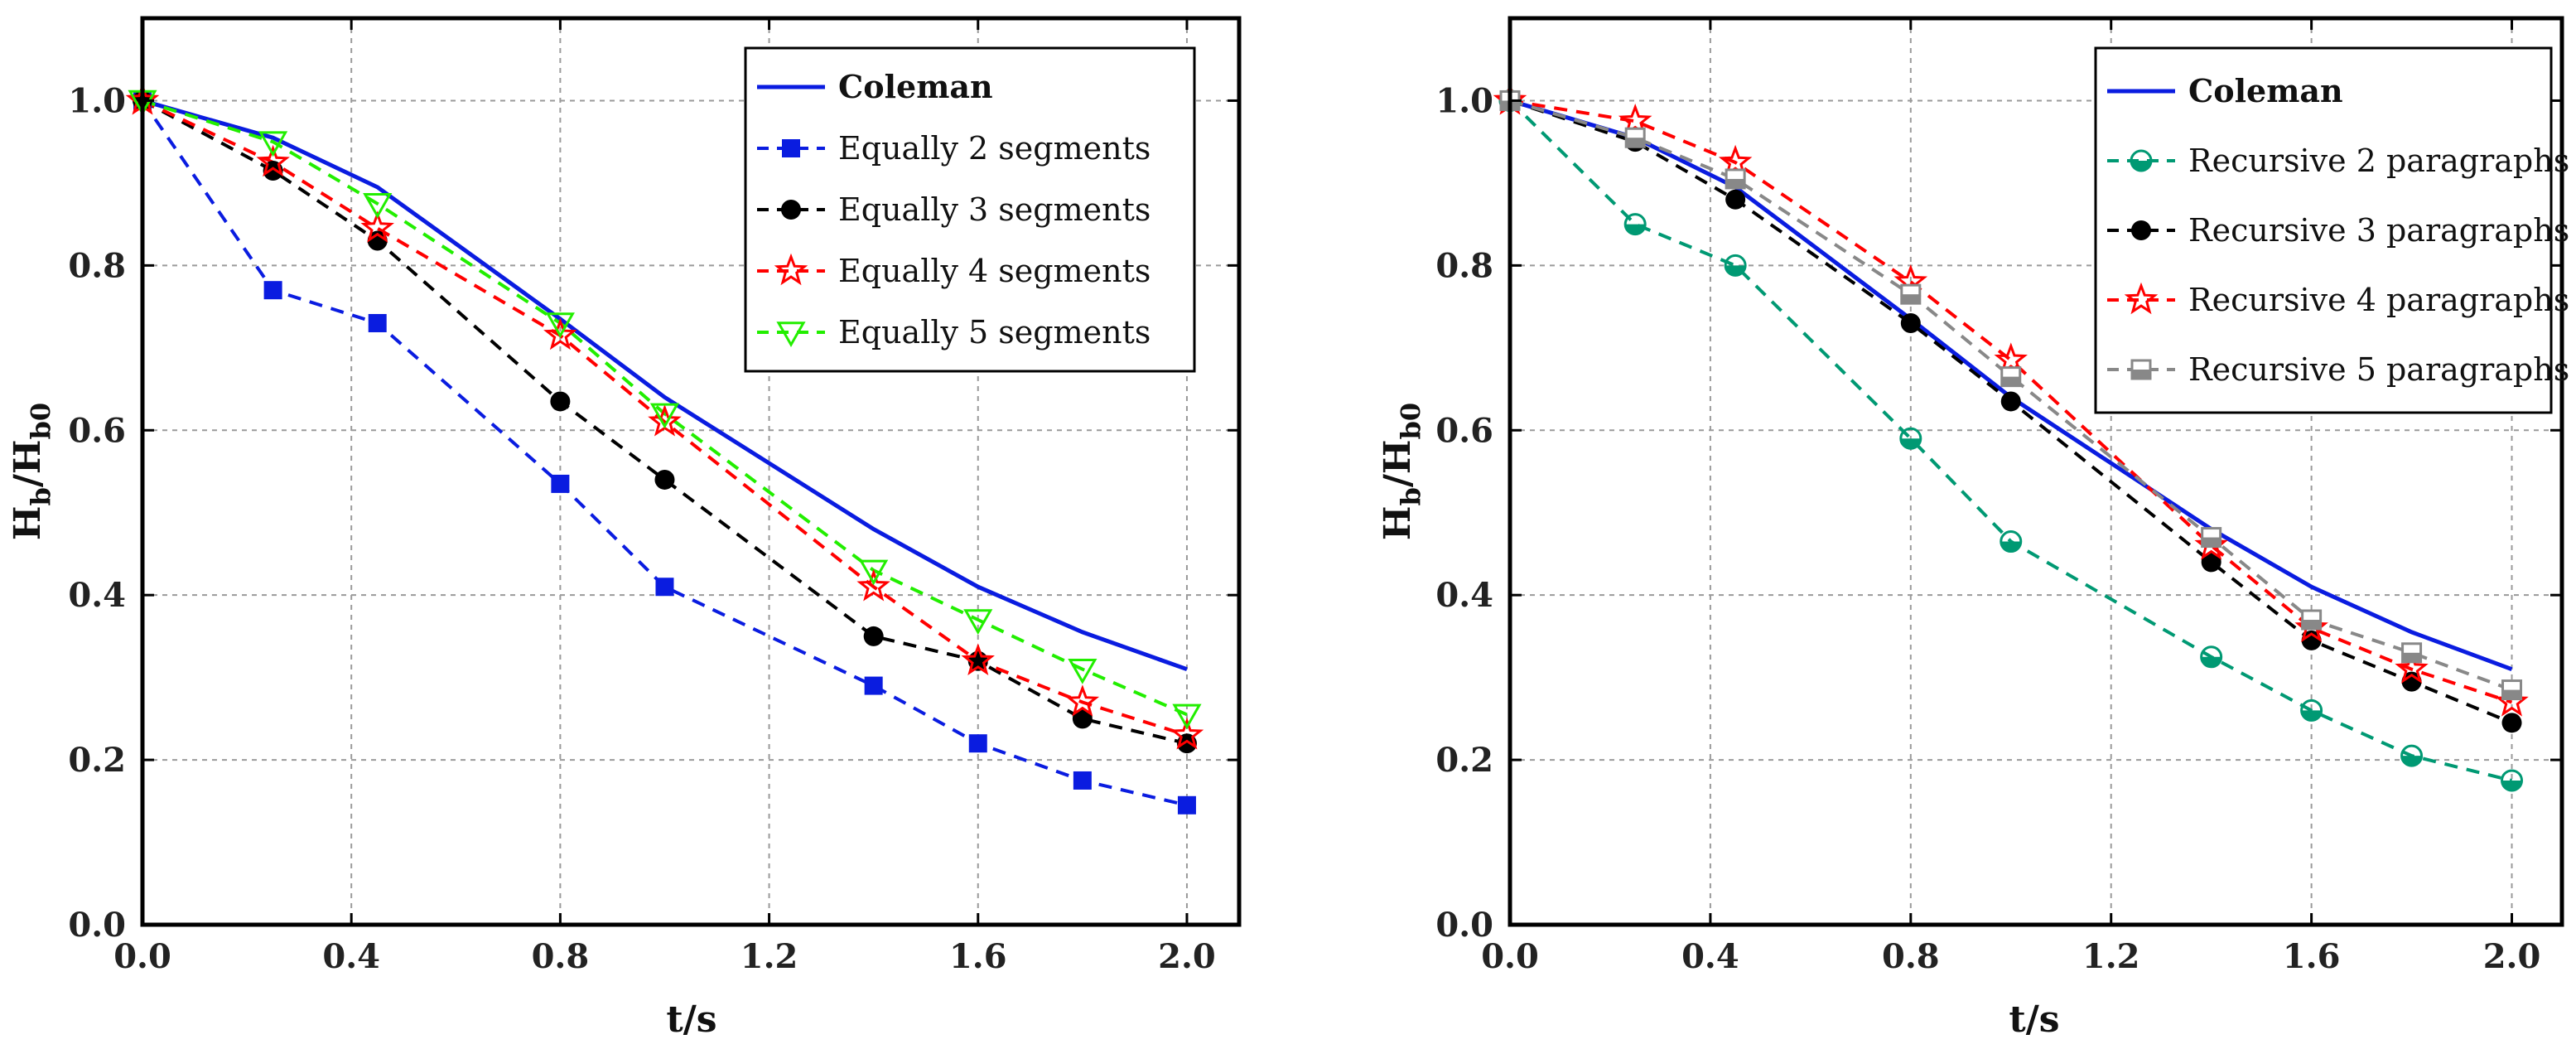 This screenshot has width=2576, height=1049. I want to click on y-tick-label: 0.0, so click(97, 926).